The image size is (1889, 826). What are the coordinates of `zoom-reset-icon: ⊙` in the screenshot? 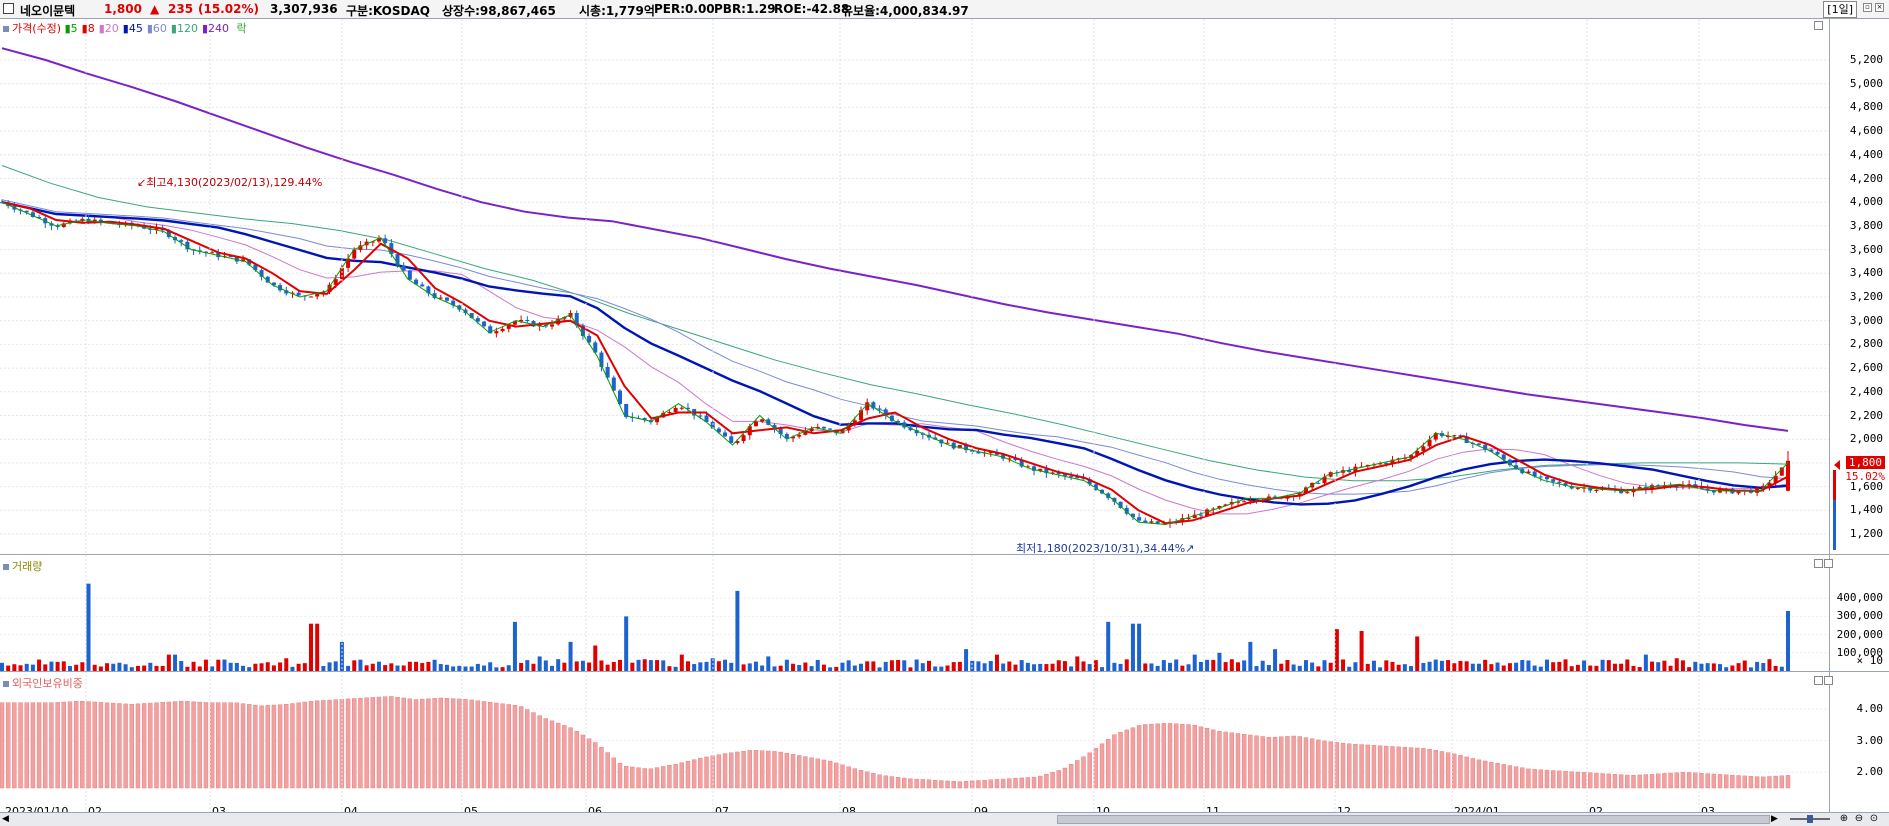 It's located at (1874, 818).